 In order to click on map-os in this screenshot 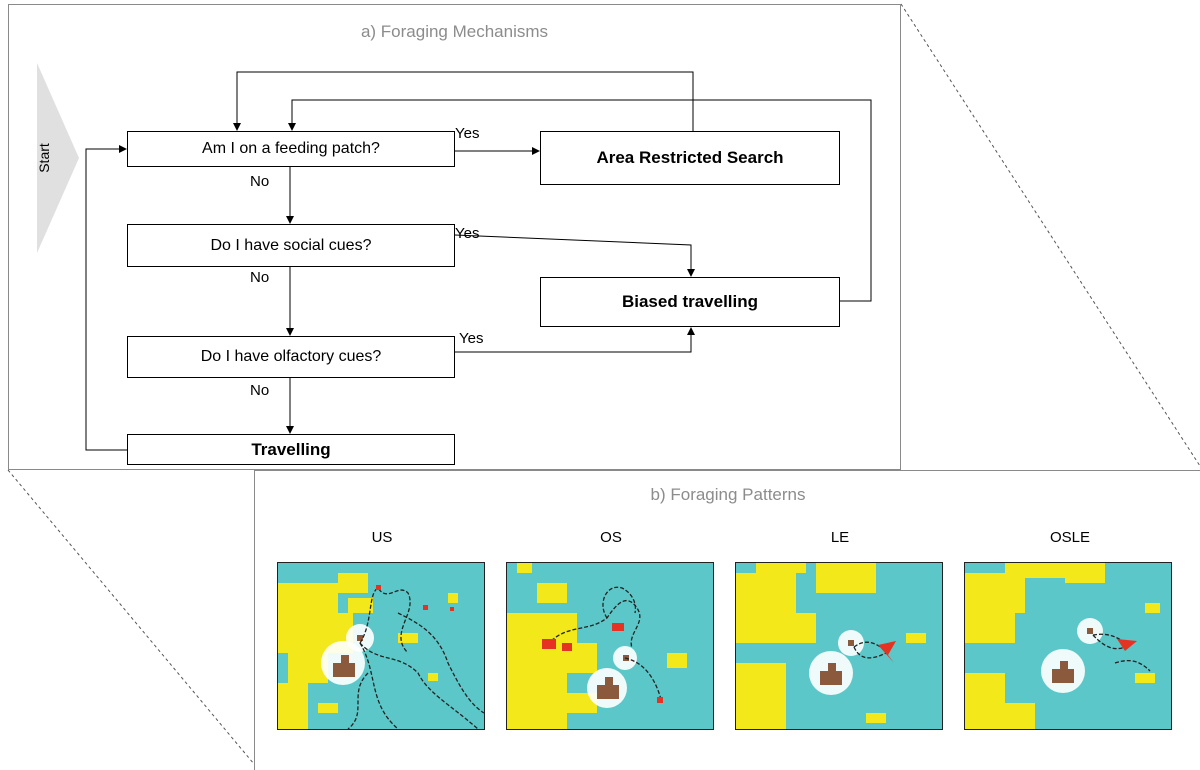, I will do `click(610, 646)`.